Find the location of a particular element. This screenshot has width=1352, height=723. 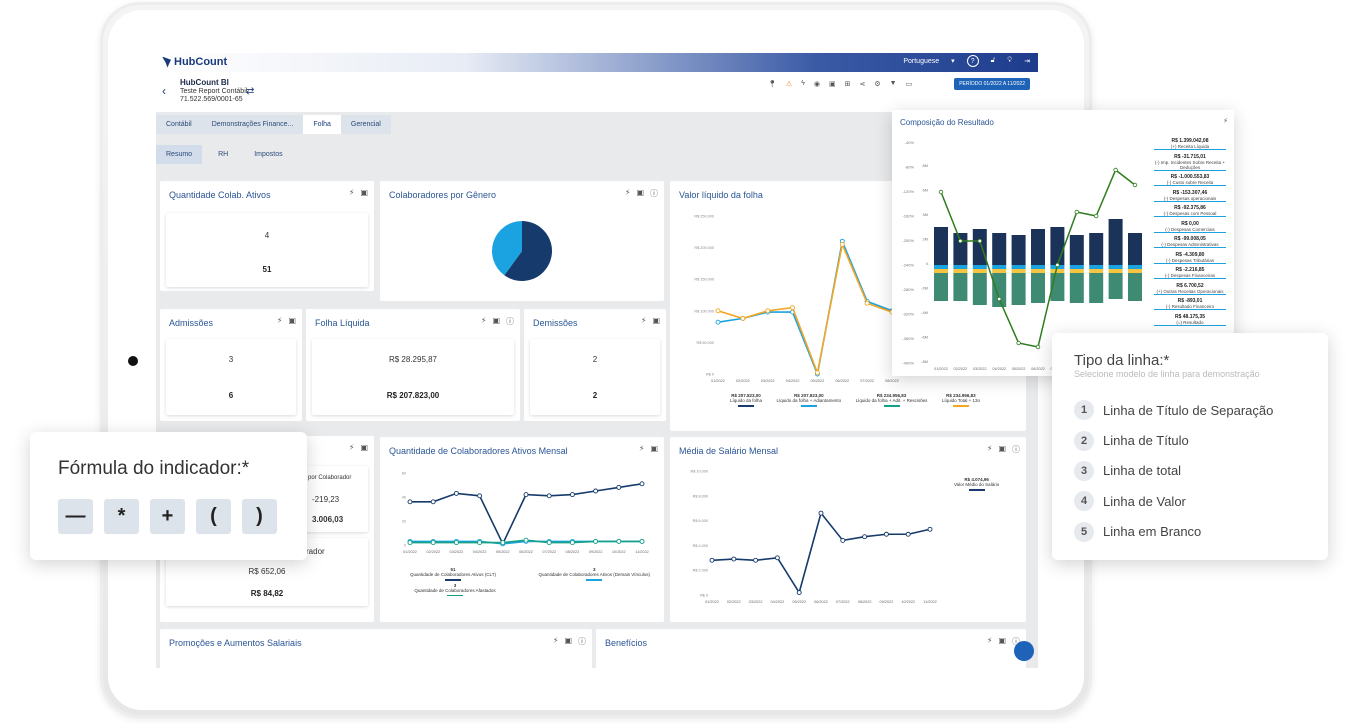

y-tick-label: R$ 2.000 is located at coordinates (700, 571).